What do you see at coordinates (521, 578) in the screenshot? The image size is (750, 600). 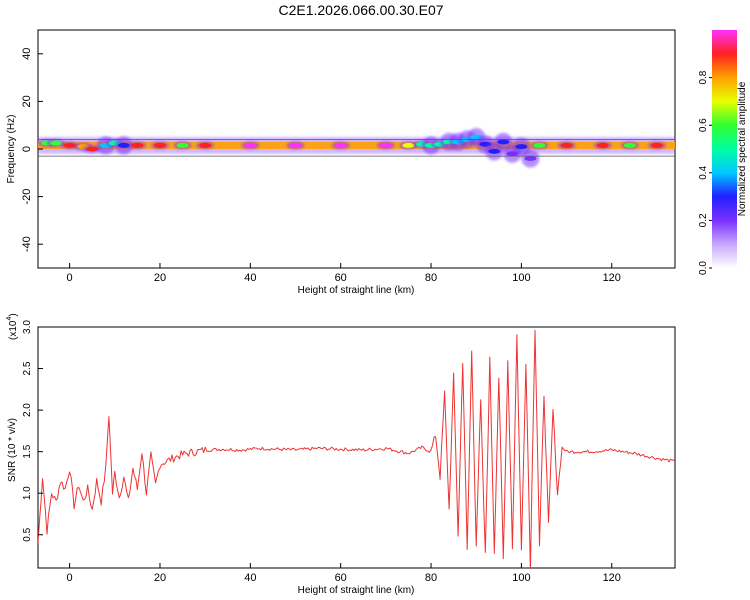 I see `snr-x-tick-label: 100` at bounding box center [521, 578].